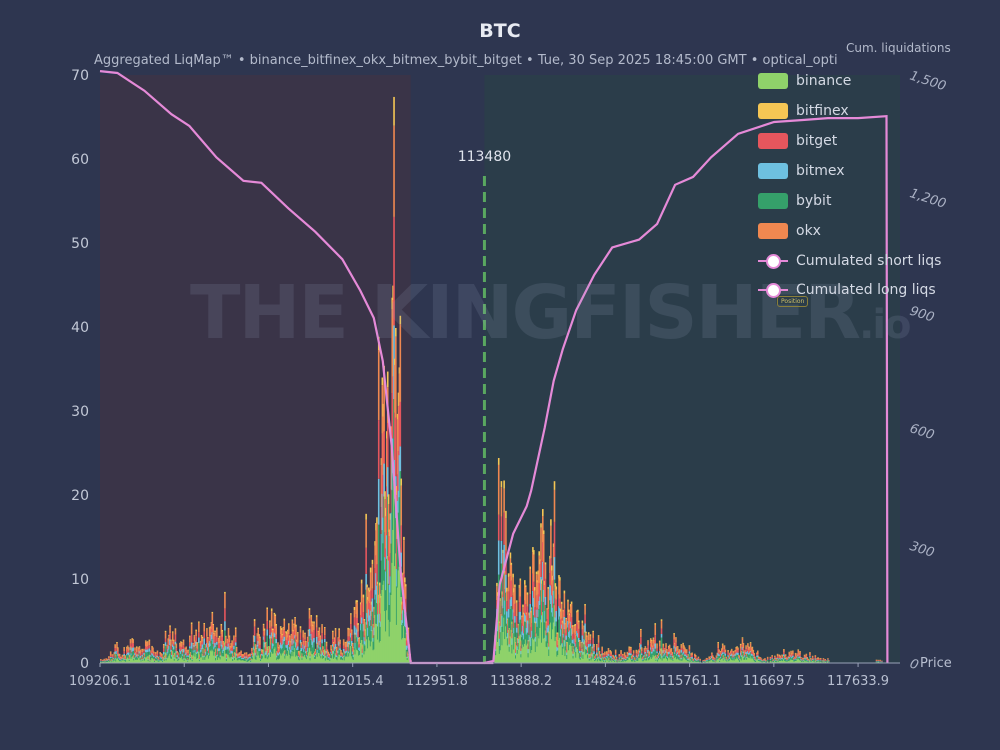 The width and height of the screenshot is (1000, 750). What do you see at coordinates (849, 81) in the screenshot?
I see `legend-item-binance: binance` at bounding box center [849, 81].